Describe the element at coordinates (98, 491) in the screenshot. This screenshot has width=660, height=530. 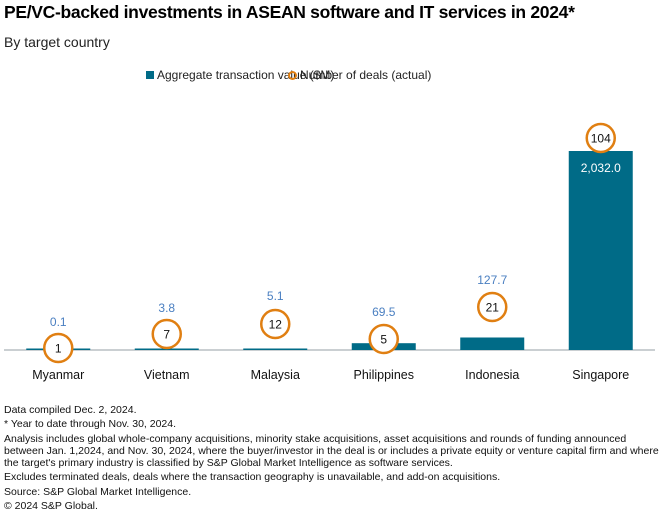
I see `note-source: Source: S&P Global Market Intelligence.` at that location.